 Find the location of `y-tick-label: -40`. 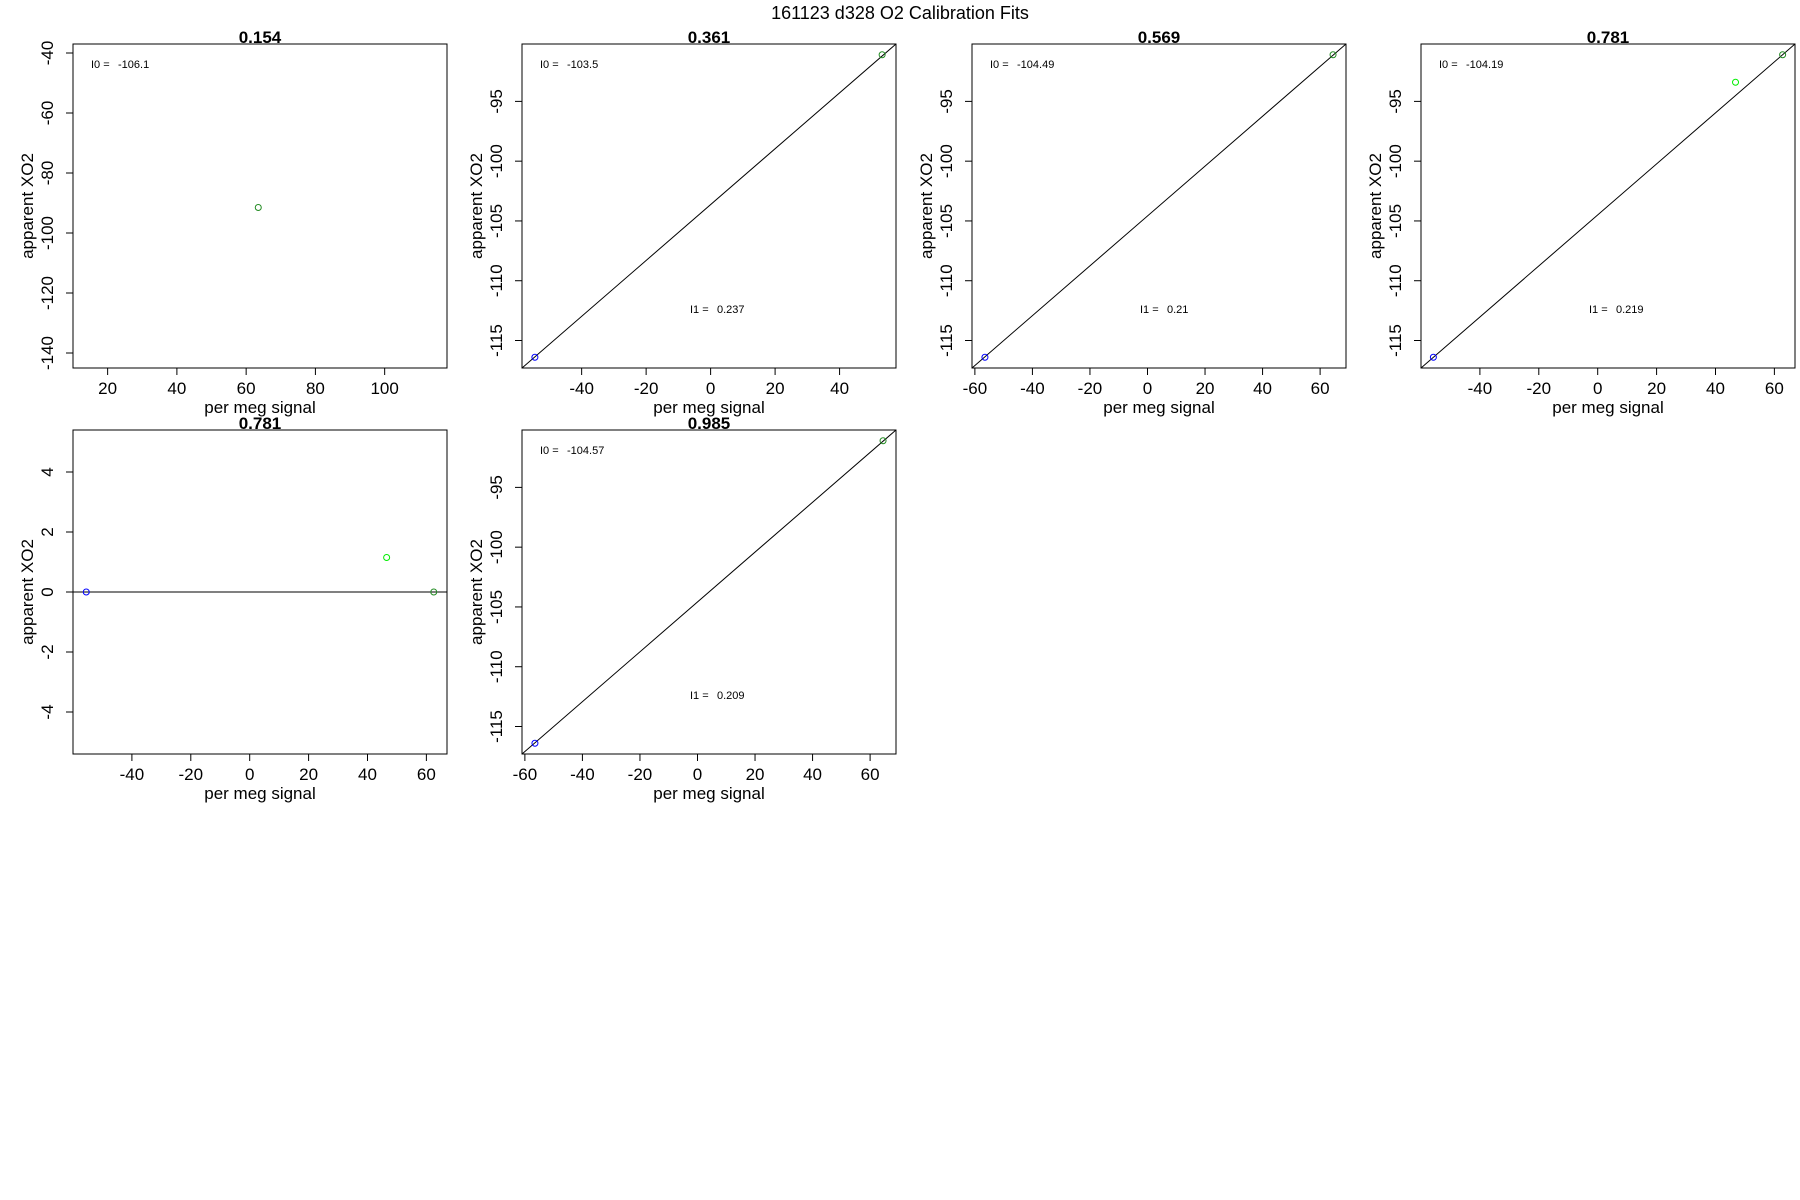

y-tick-label: -40 is located at coordinates (47, 53).